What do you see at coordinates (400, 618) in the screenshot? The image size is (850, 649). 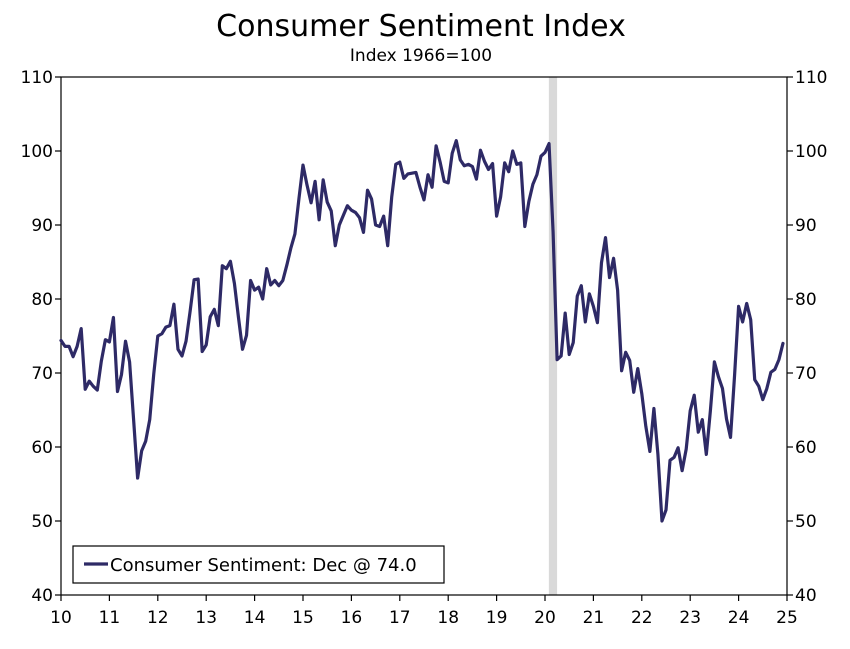 I see `x-tick-label: 17` at bounding box center [400, 618].